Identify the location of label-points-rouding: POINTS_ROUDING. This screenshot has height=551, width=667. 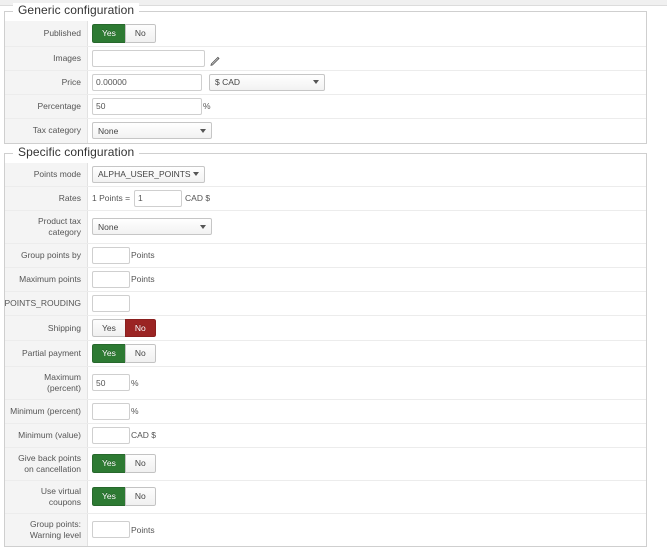
(46, 303).